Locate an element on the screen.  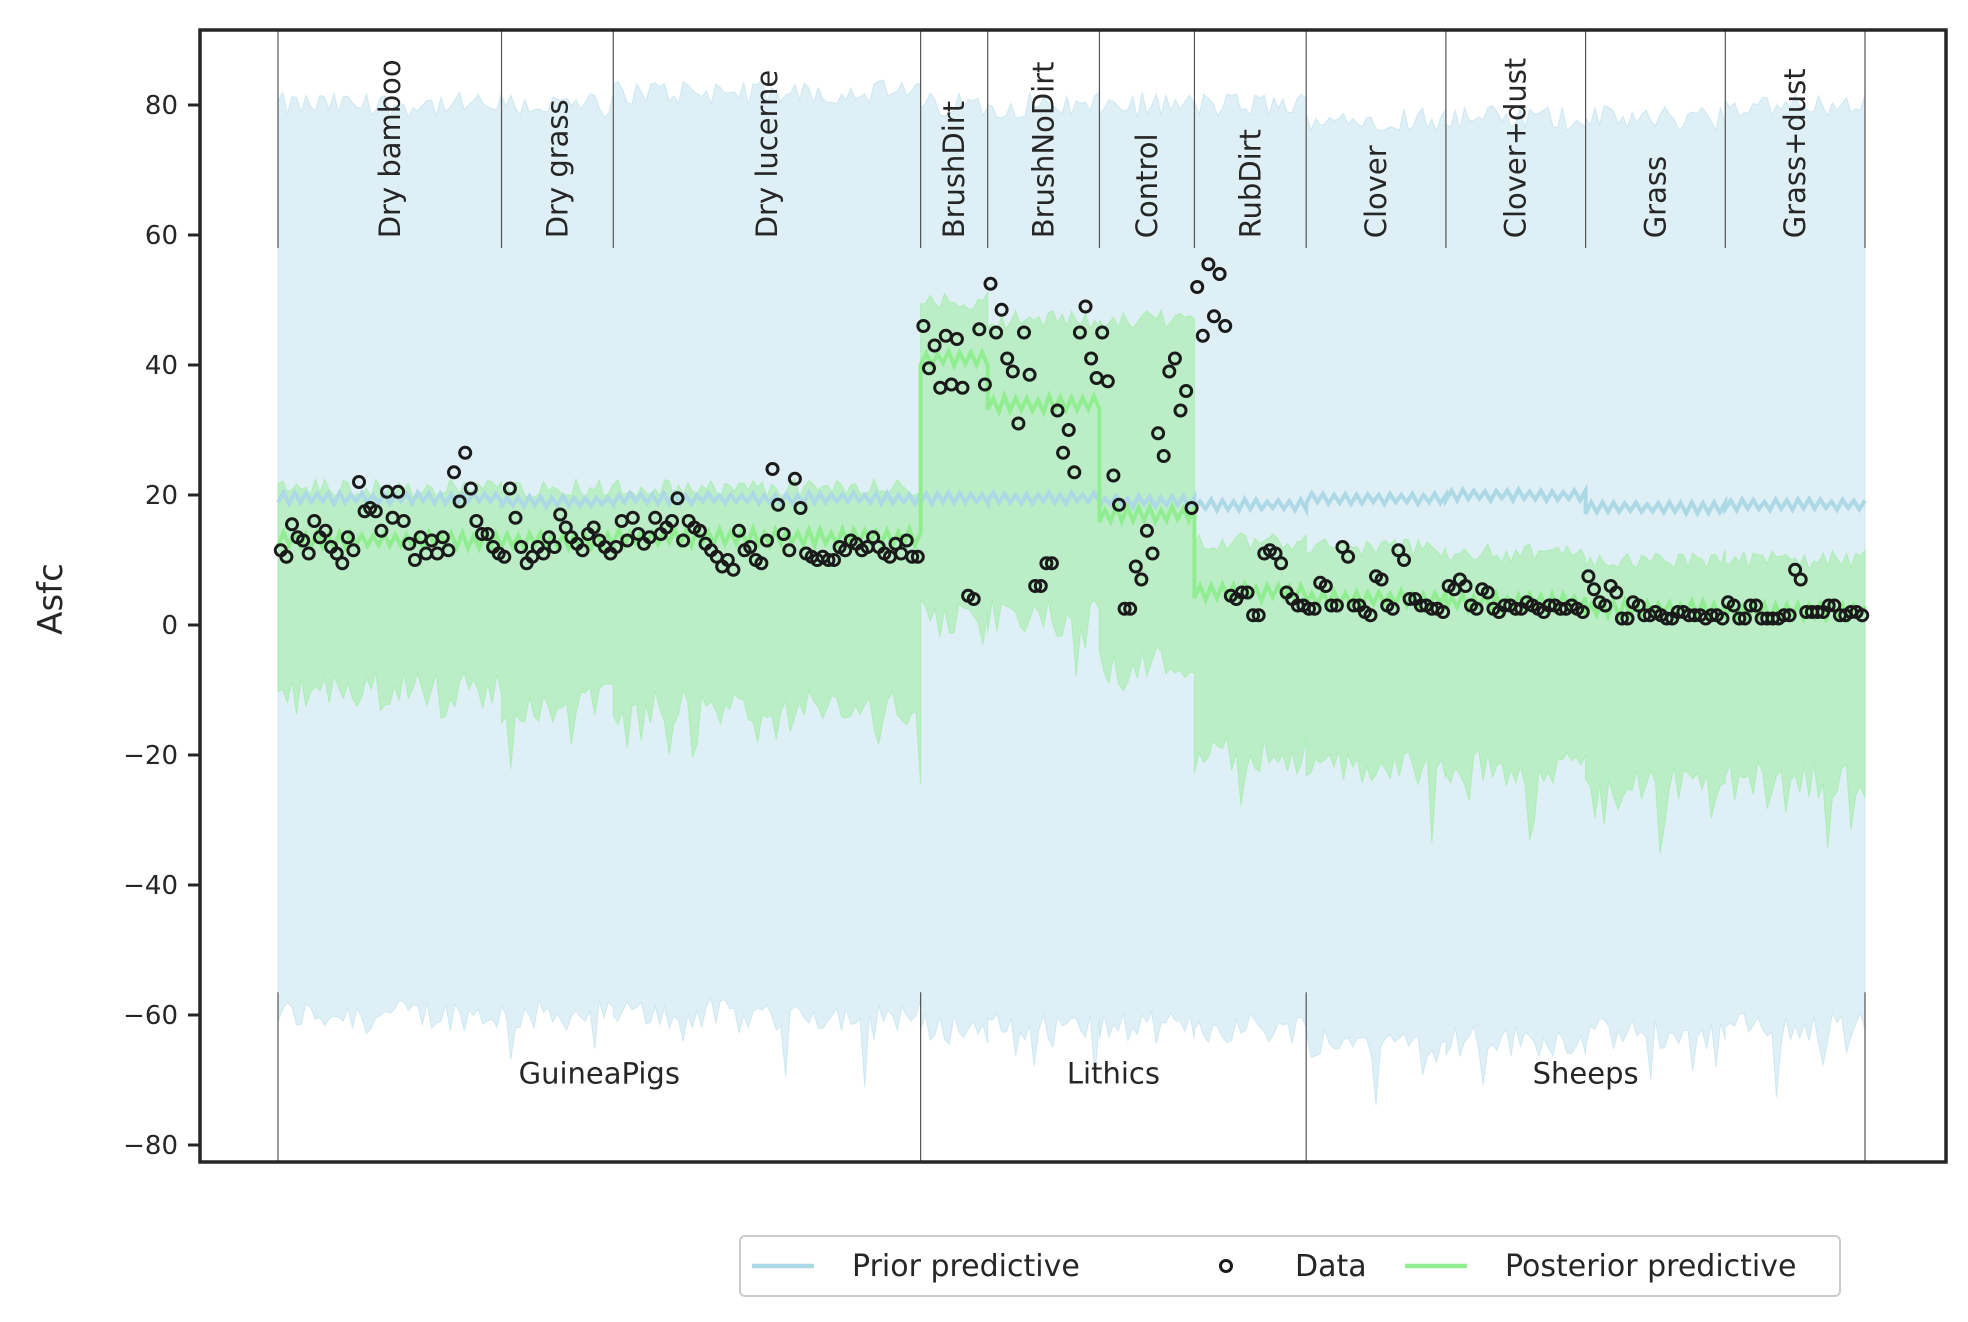
category-label: RubDirt is located at coordinates (1250, 183).